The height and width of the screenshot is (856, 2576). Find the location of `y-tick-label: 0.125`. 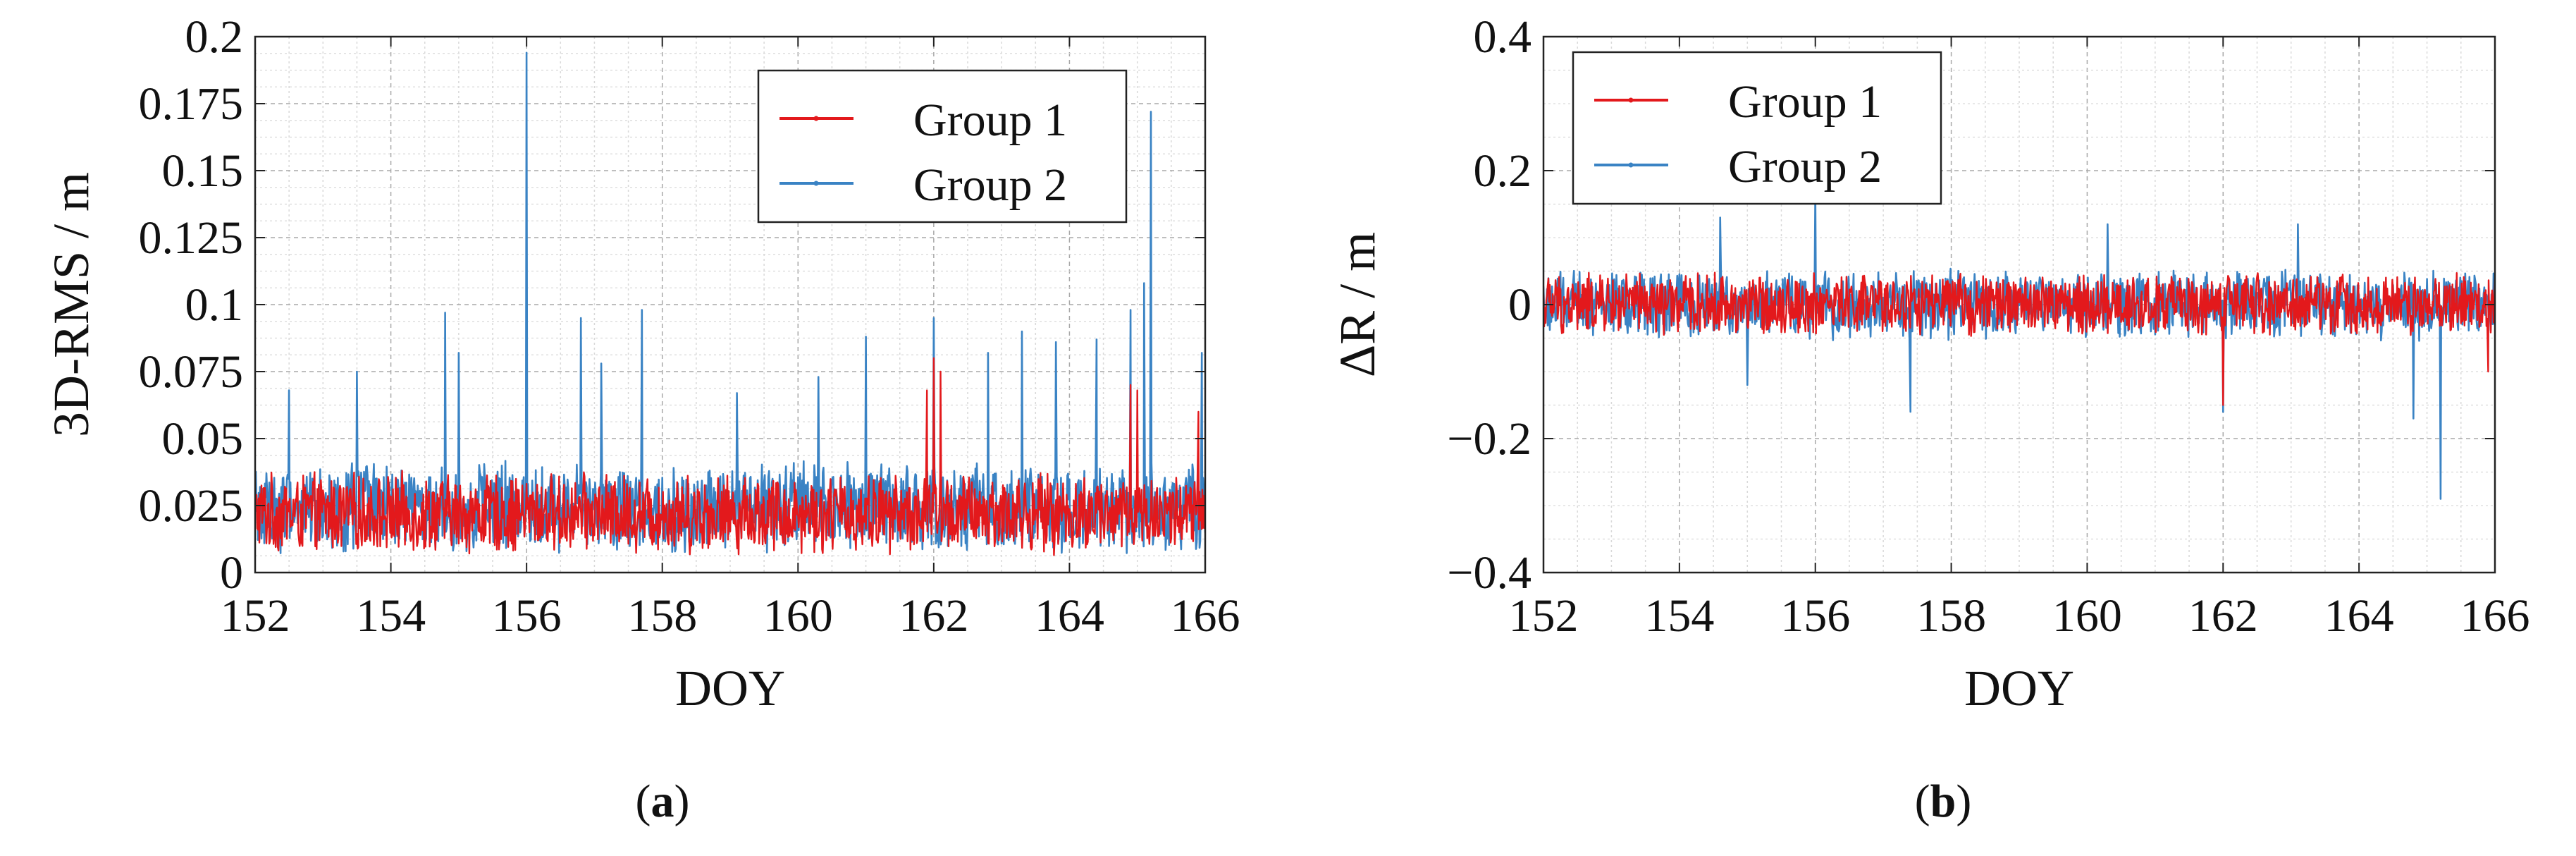

y-tick-label: 0.125 is located at coordinates (191, 238).